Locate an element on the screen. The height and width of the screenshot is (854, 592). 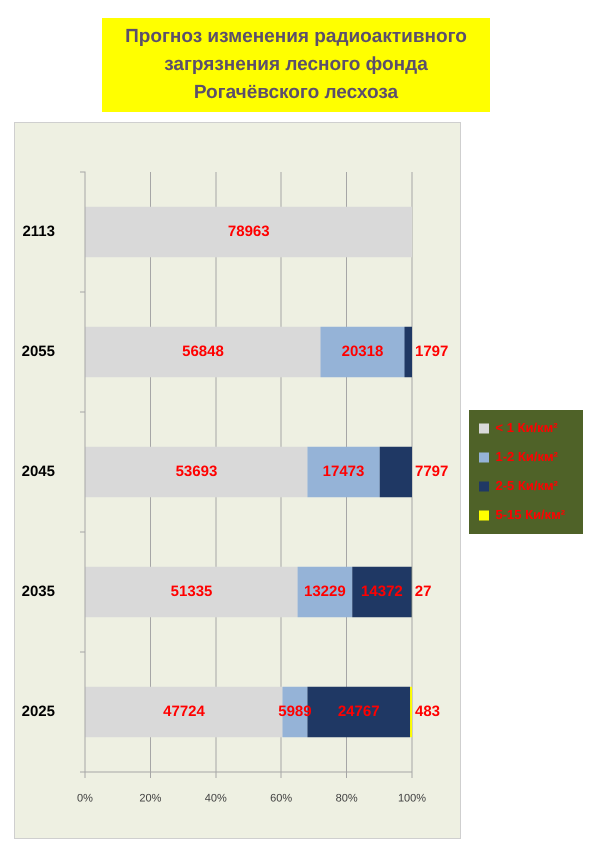
annotation: 51335 is located at coordinates (191, 591).